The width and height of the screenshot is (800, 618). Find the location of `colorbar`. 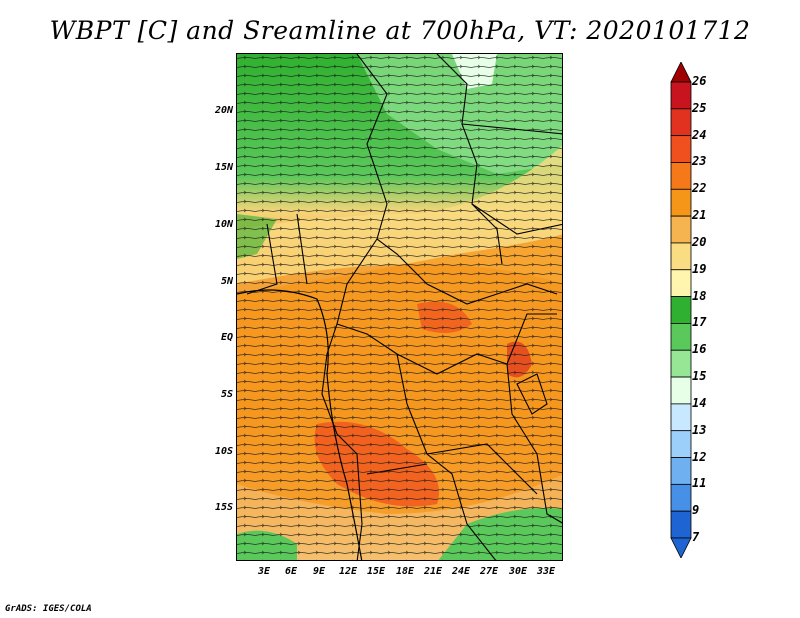

colorbar is located at coordinates (681, 310).